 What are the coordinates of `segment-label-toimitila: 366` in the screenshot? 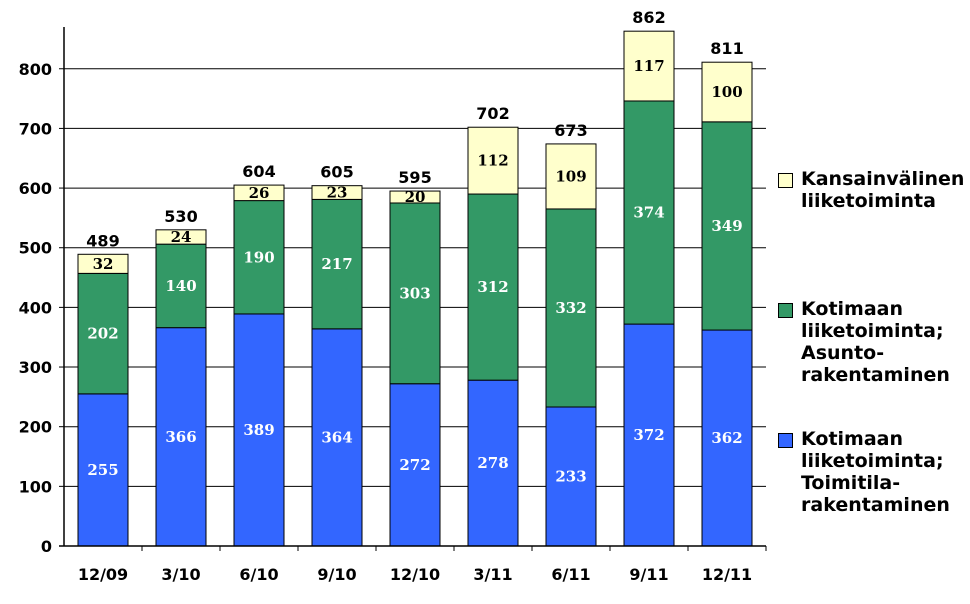 It's located at (180, 437).